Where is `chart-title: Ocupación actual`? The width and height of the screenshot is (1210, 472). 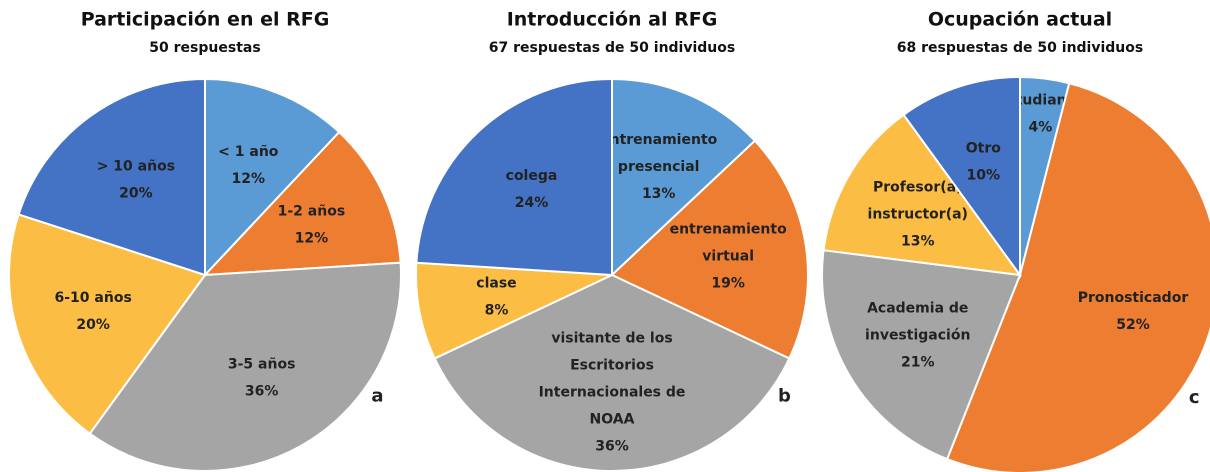
chart-title: Ocupación actual is located at coordinates (1020, 20).